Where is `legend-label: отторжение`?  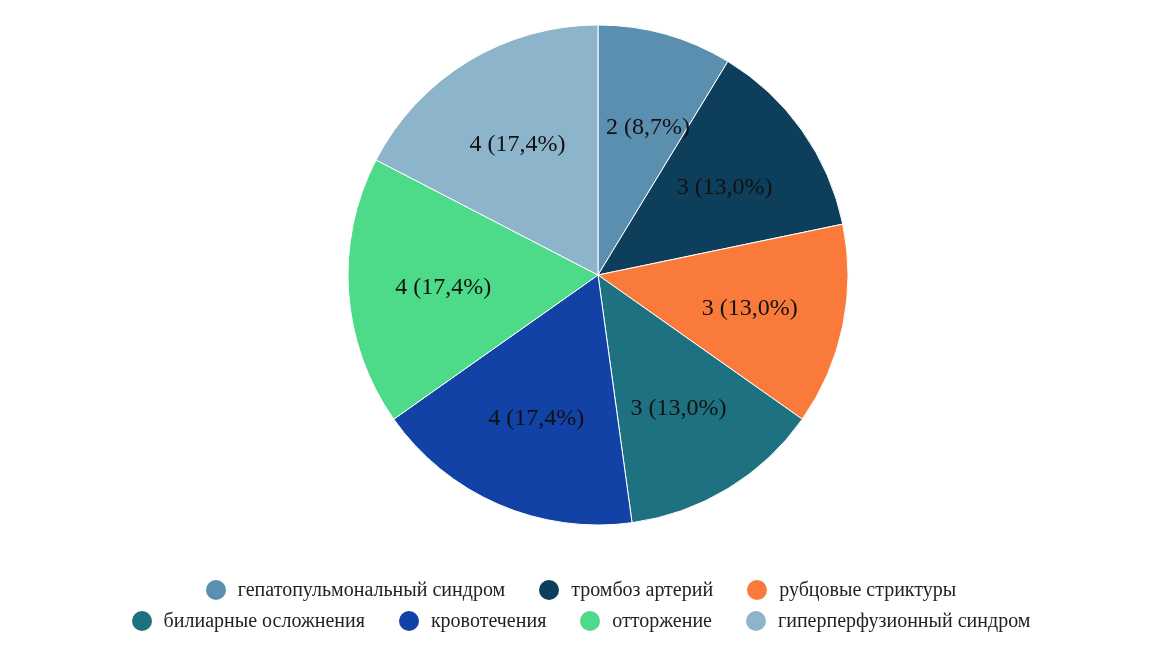
legend-label: отторжение is located at coordinates (662, 620).